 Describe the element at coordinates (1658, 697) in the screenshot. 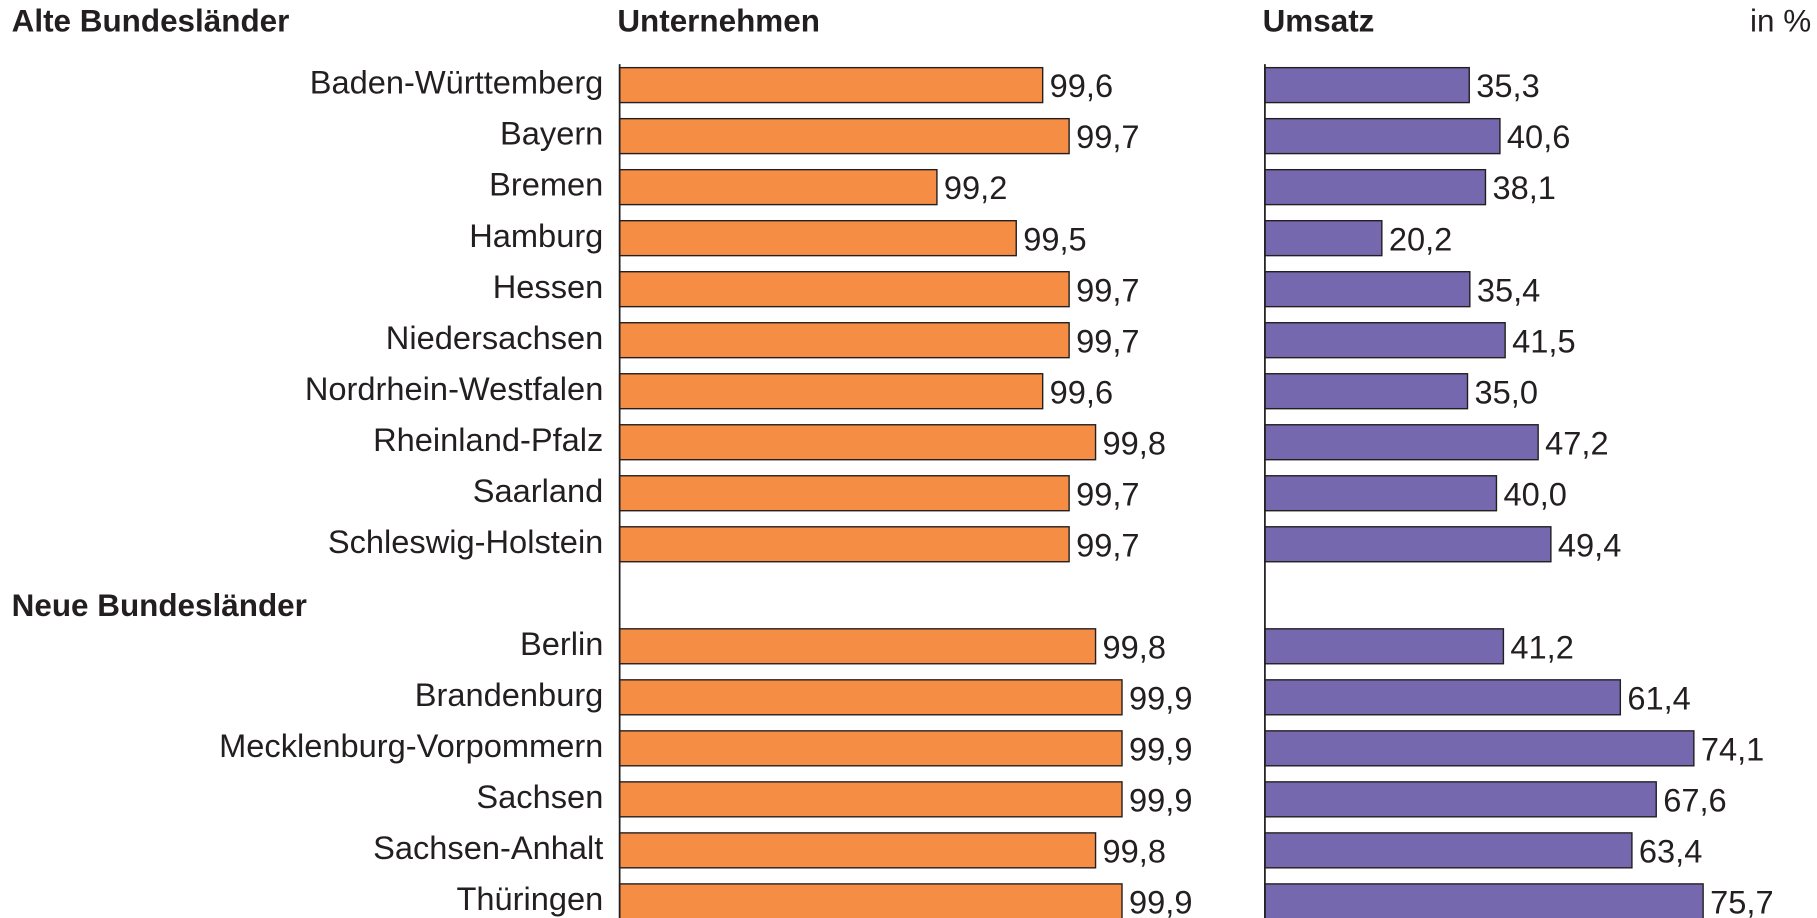

I see `value-label: 61,4` at that location.